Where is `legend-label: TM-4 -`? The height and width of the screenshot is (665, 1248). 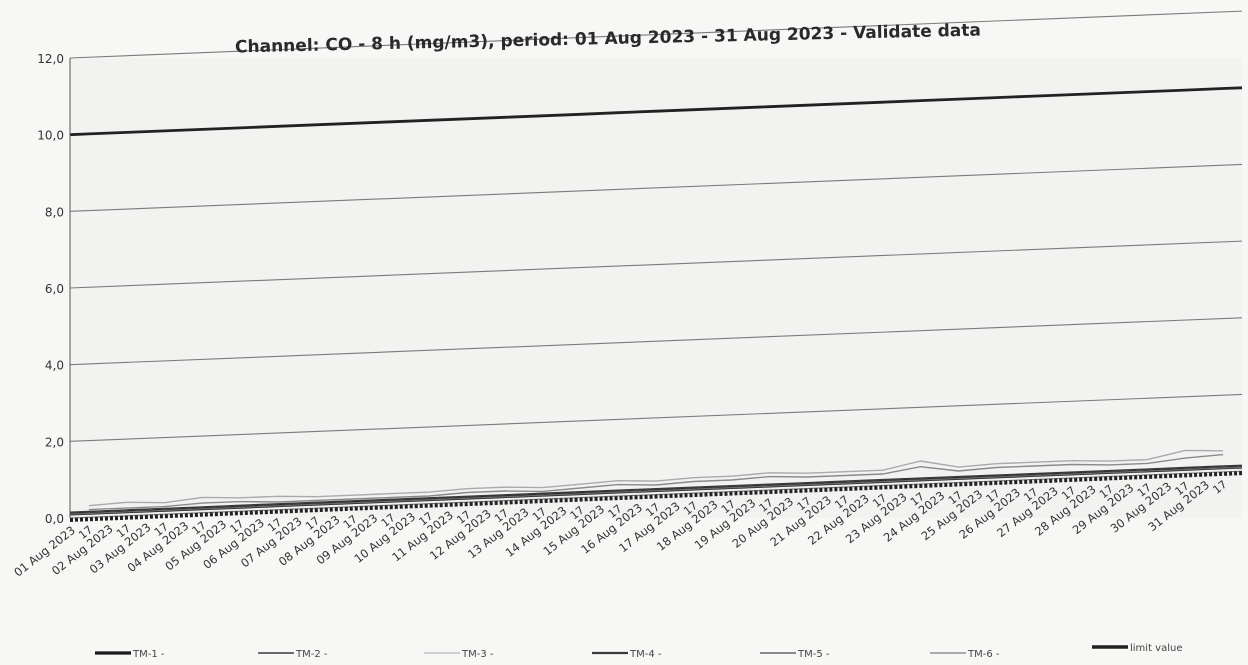 legend-label: TM-4 - is located at coordinates (645, 654).